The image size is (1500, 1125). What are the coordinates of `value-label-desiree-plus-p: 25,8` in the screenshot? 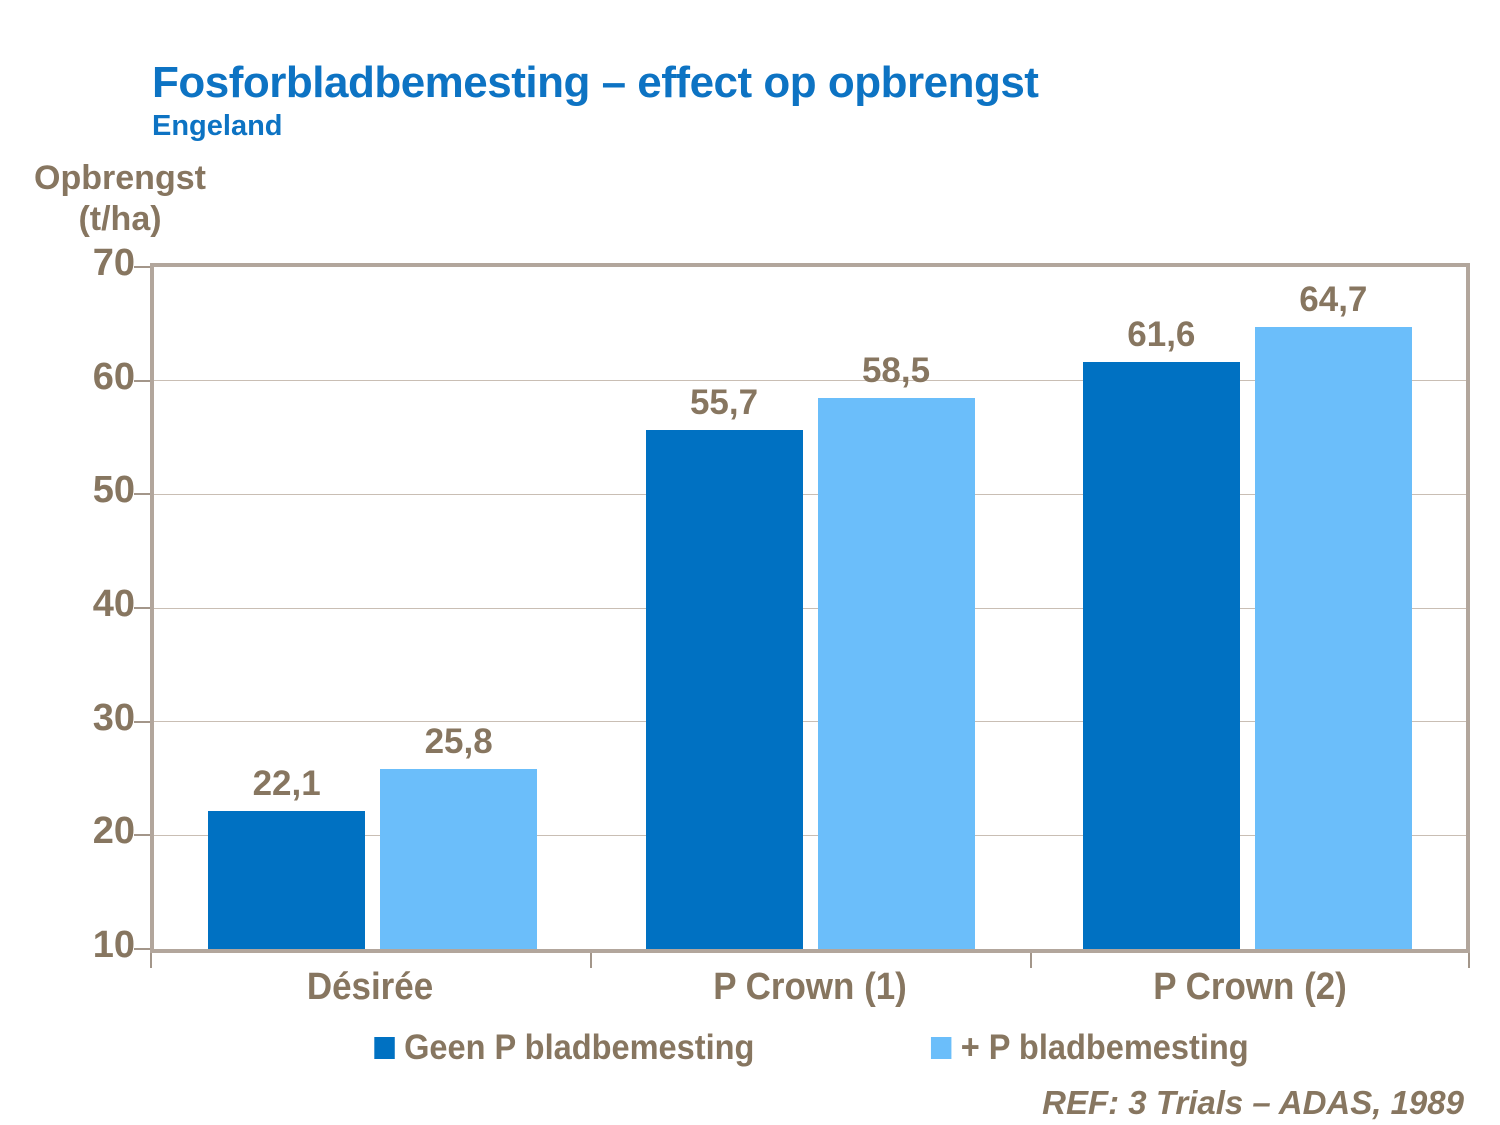 It's located at (458, 742).